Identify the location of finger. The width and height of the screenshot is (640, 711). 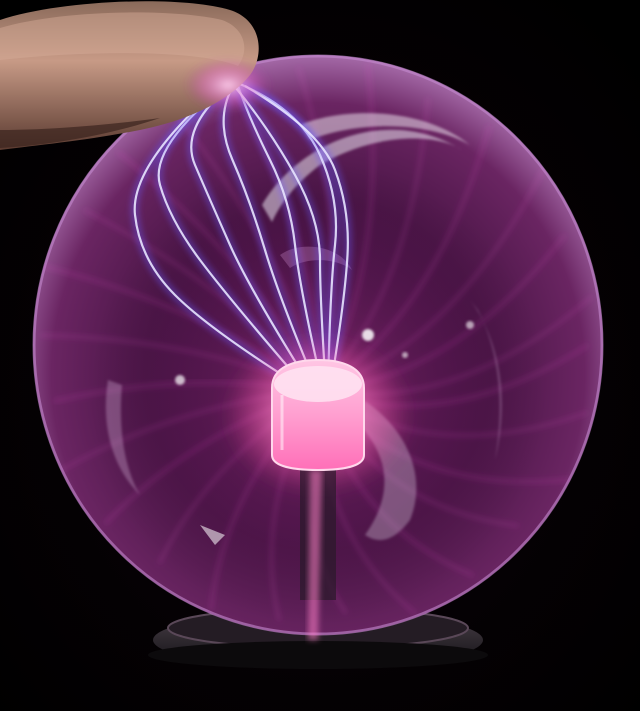
(136, 75).